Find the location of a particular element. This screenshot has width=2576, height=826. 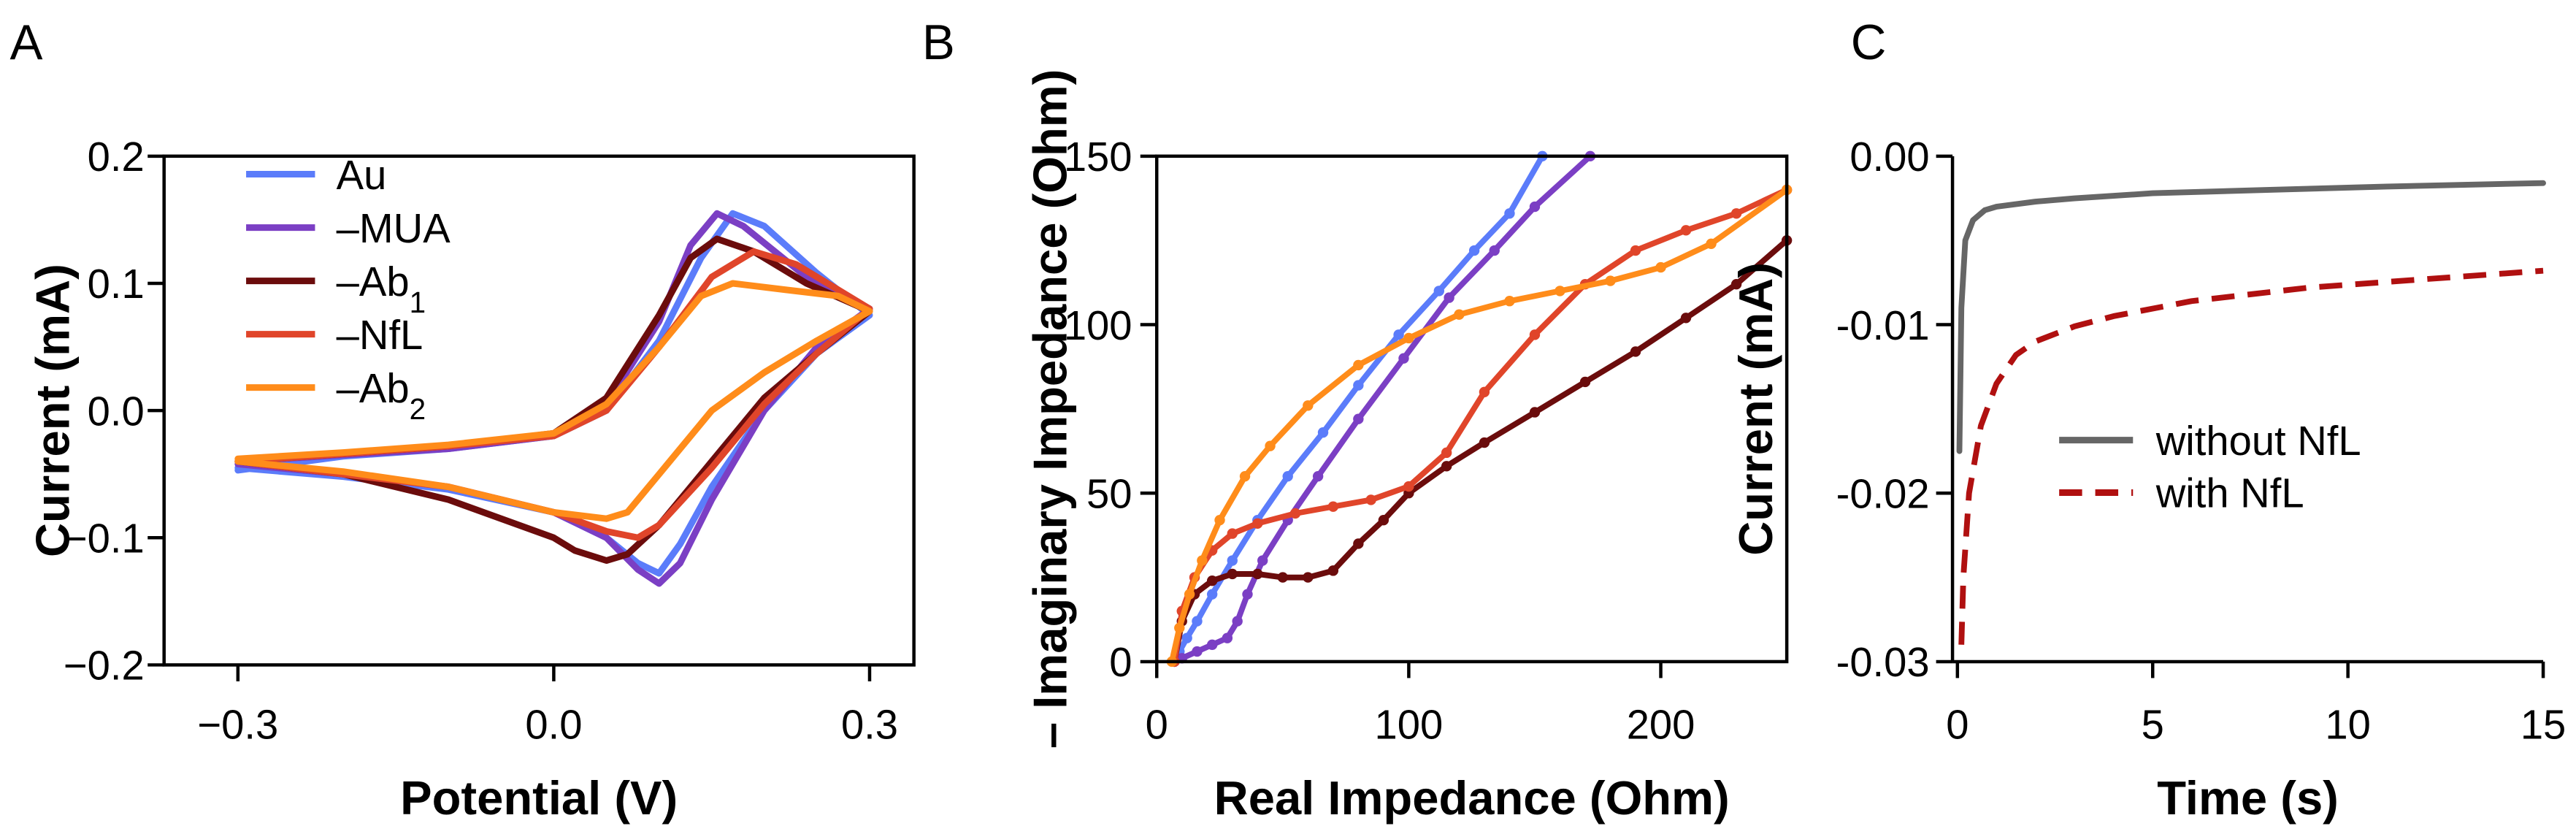

legend-label: –MUA is located at coordinates (394, 228).